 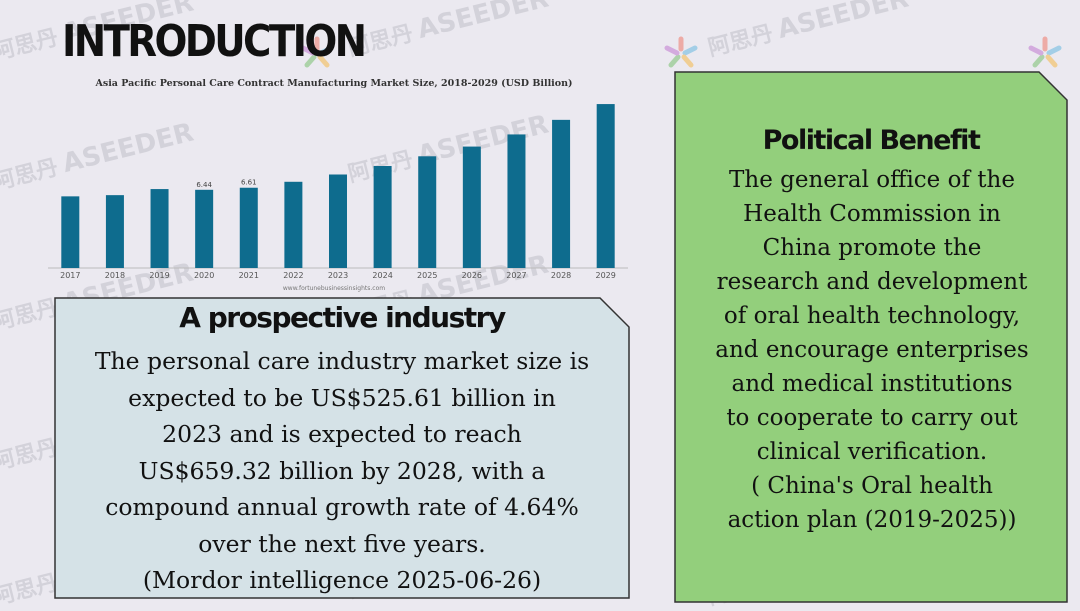 I want to click on bar-2021, so click(x=248, y=227).